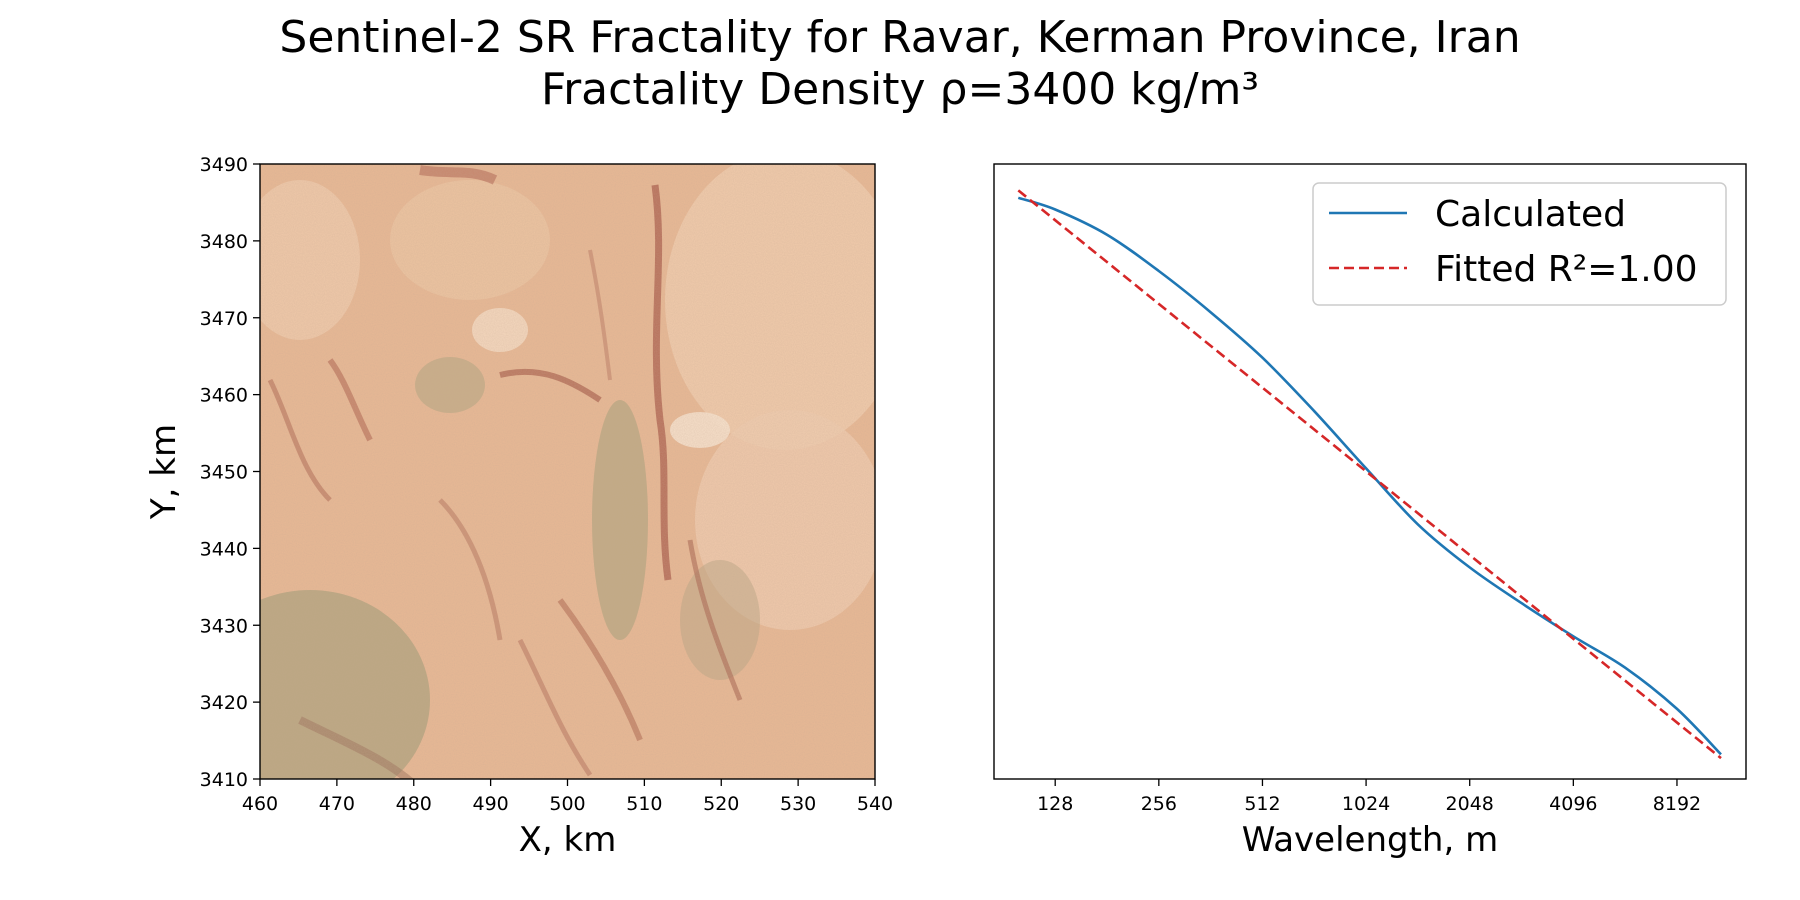  Describe the element at coordinates (900, 89) in the screenshot. I see `chart-subtitle: Fractality Density ρ=3400 kg/m³` at that location.